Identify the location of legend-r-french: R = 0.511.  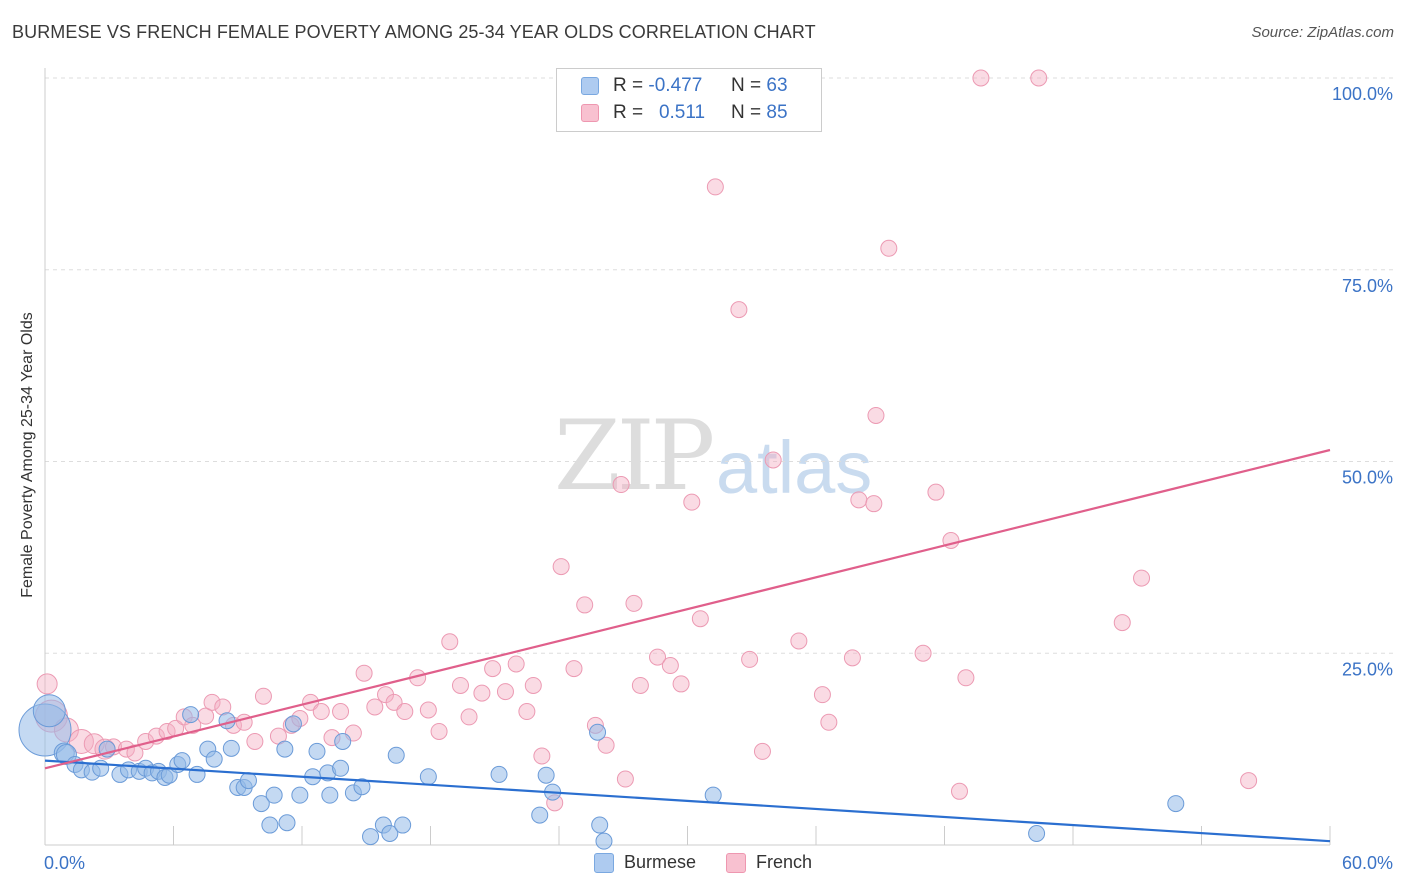
(672, 113).